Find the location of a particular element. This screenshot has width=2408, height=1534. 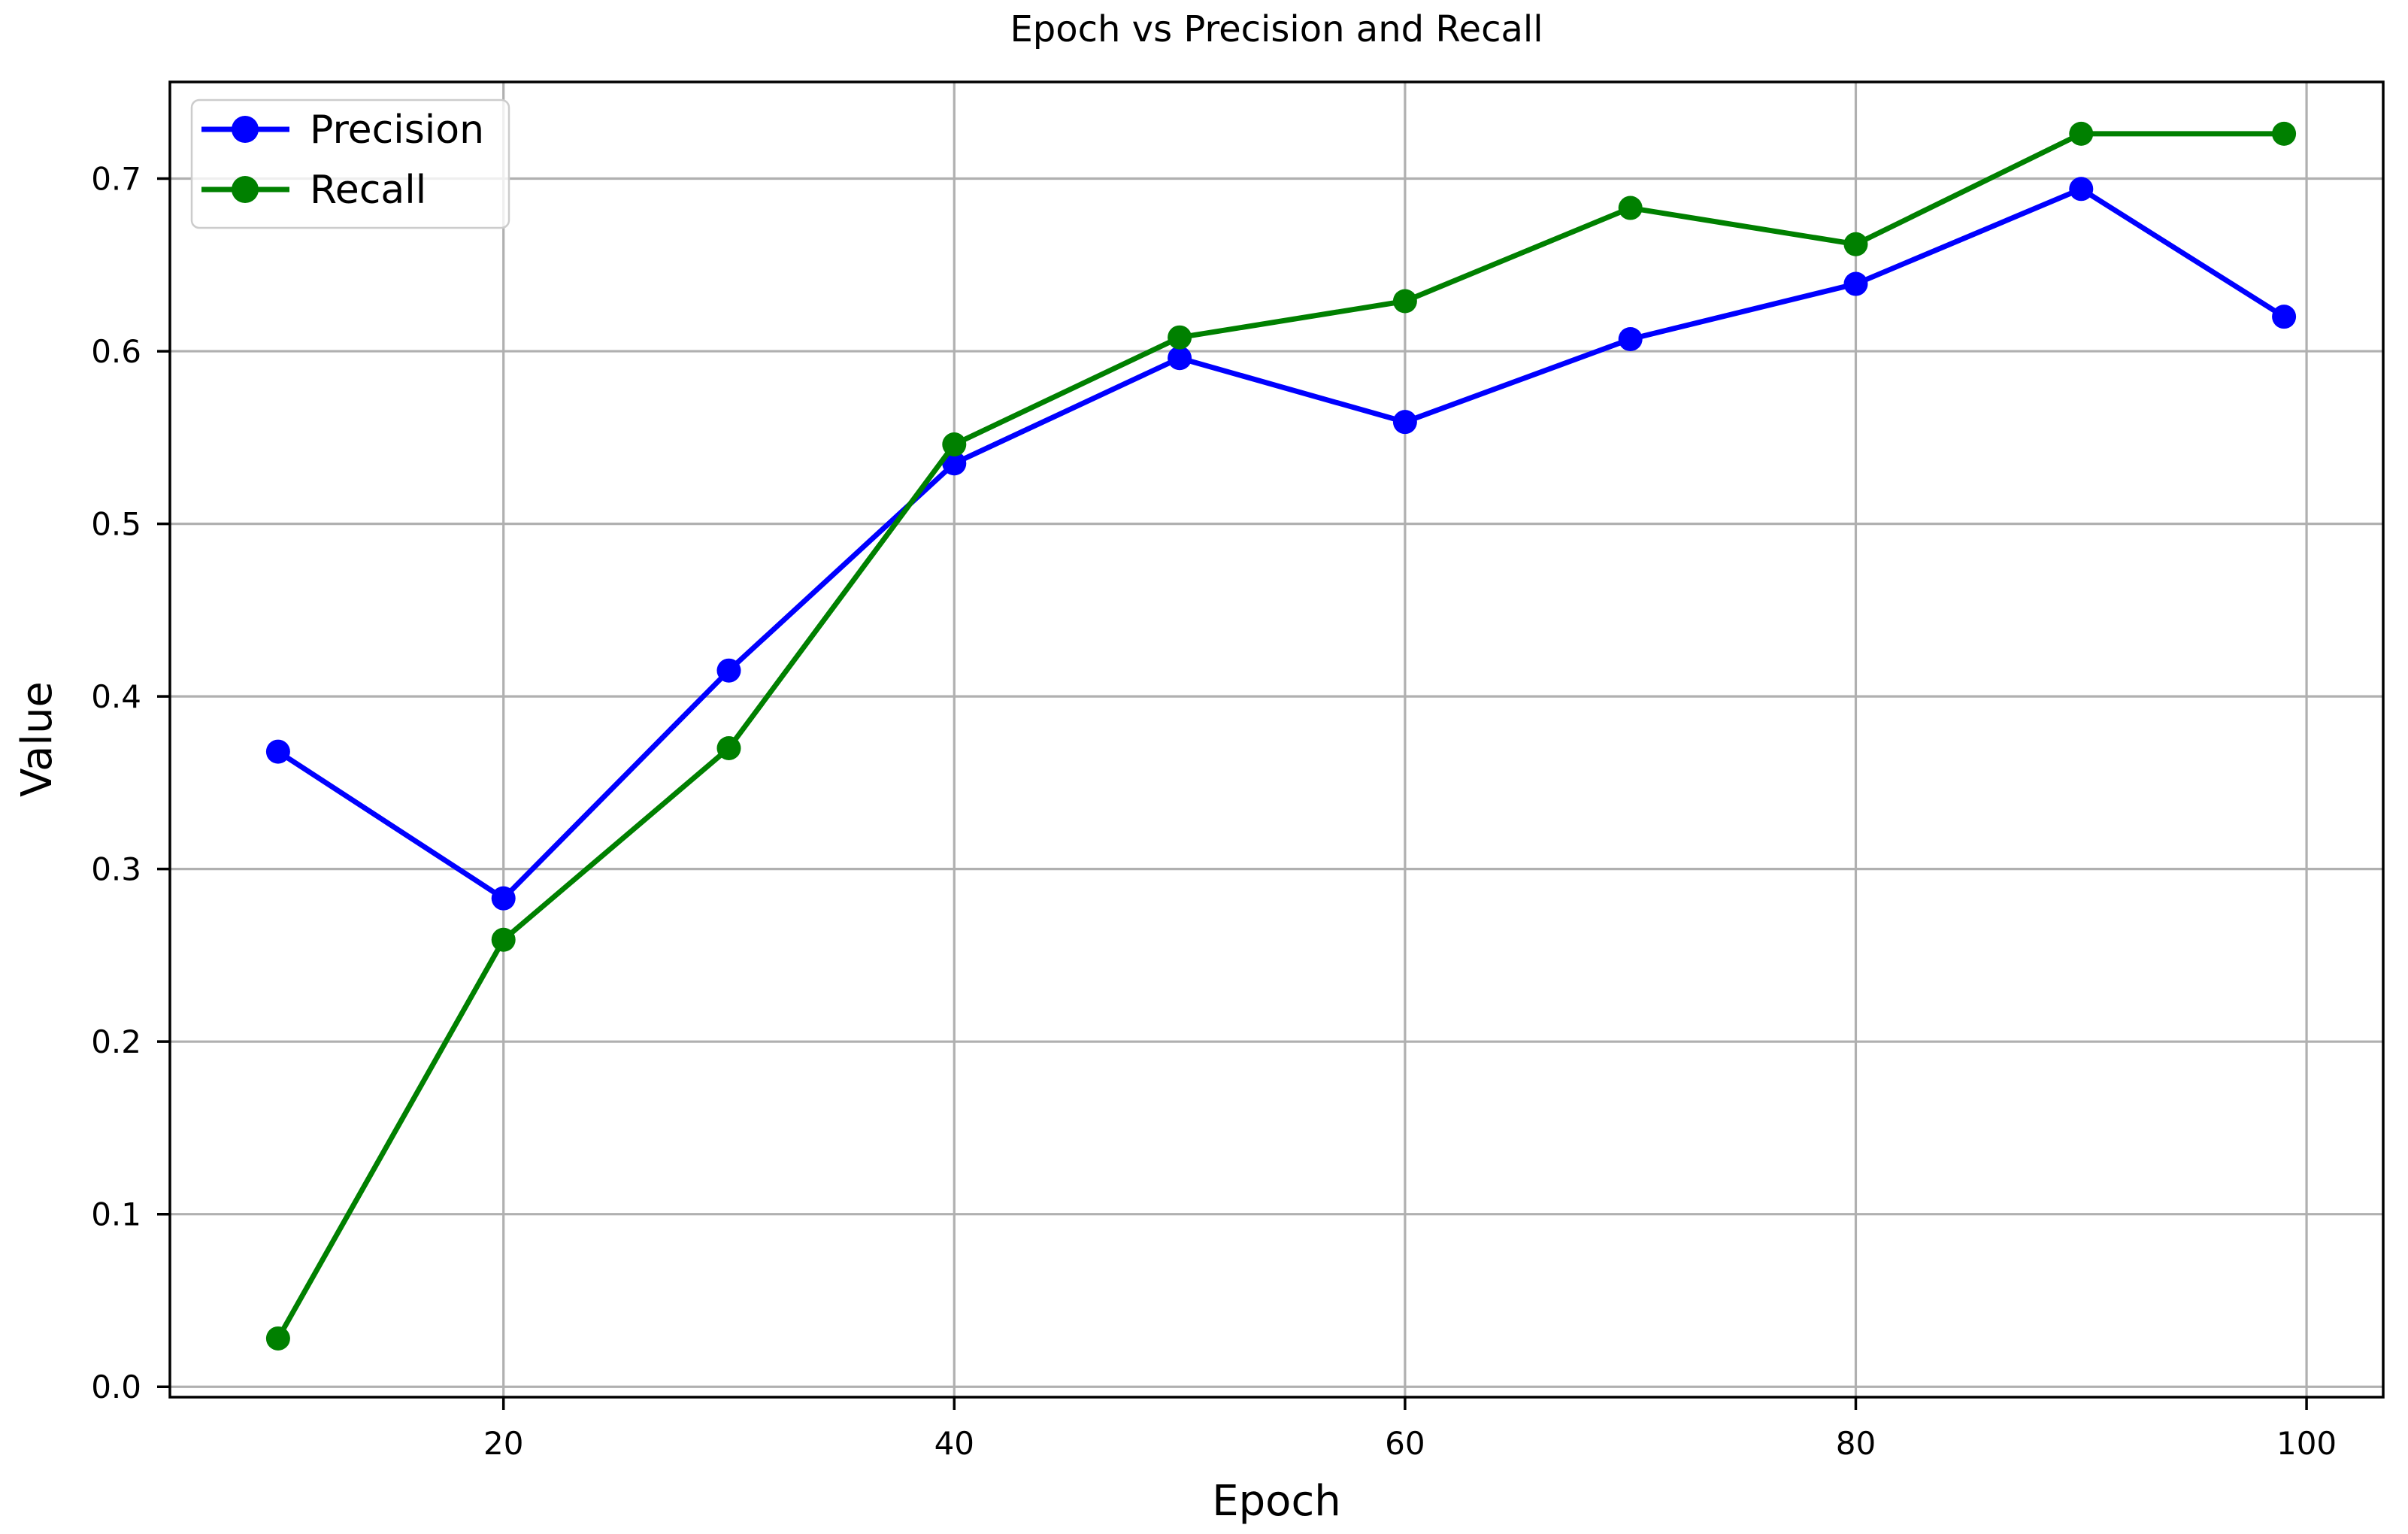

y-tick-label: 0.7 is located at coordinates (116, 179).